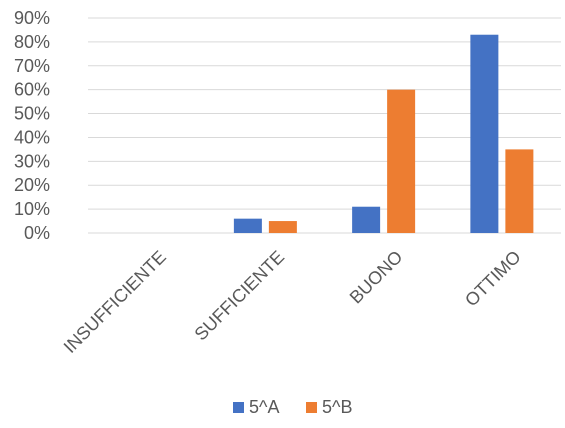 This screenshot has height=428, width=565. Describe the element at coordinates (247, 225) in the screenshot. I see `bar-5a-sufficiente` at that location.